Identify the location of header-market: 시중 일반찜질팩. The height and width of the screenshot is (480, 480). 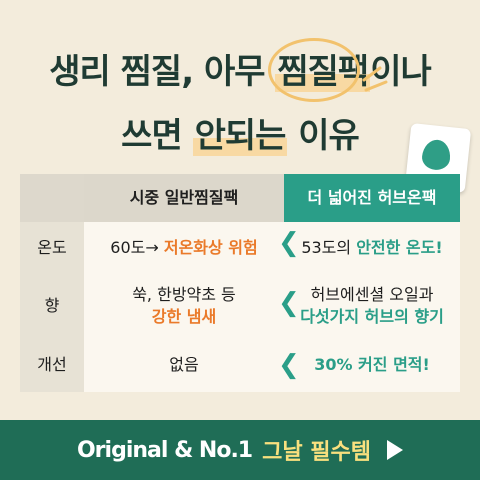
(184, 198).